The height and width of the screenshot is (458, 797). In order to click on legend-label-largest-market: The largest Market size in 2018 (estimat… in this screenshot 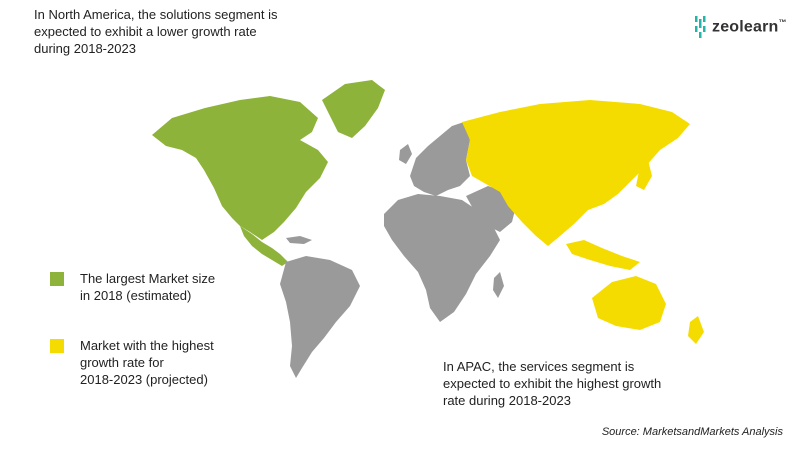, I will do `click(148, 287)`.